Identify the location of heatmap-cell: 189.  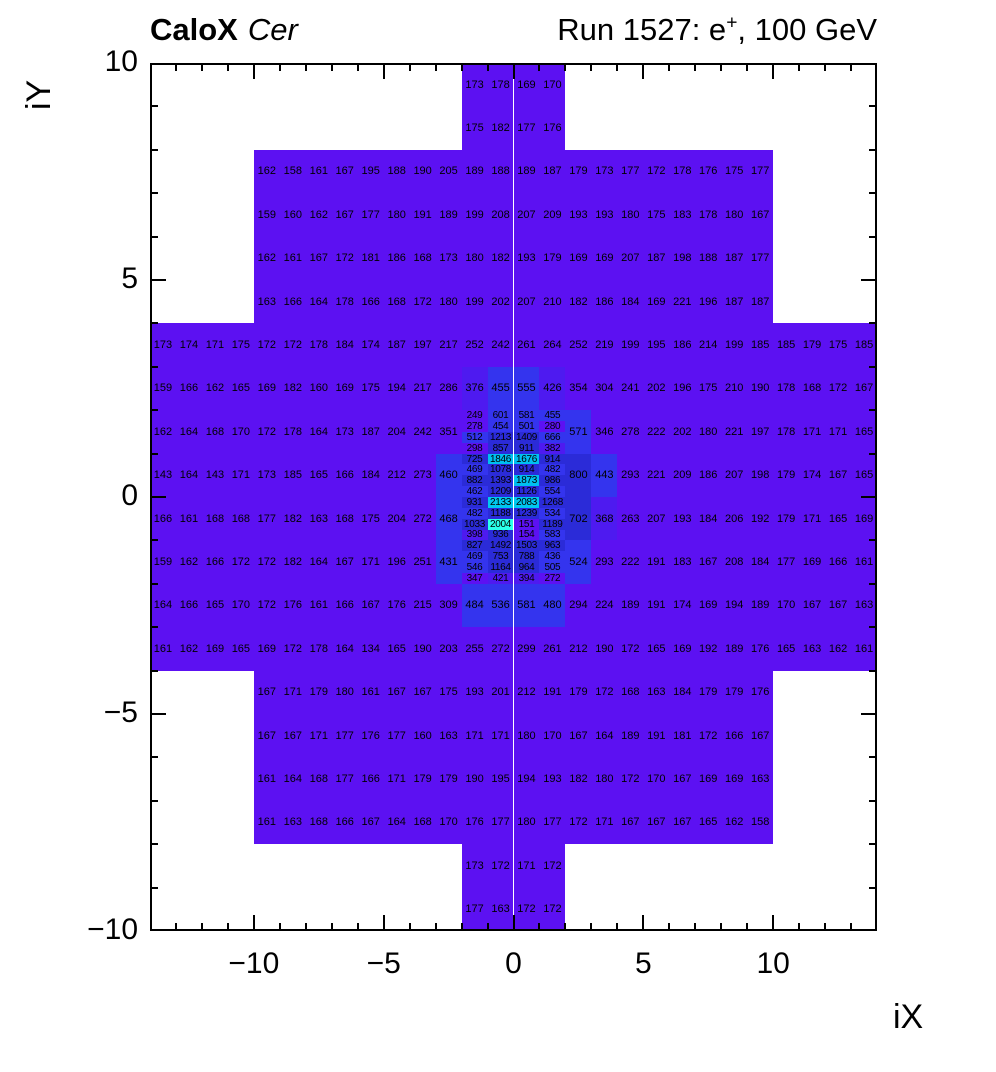
(630, 736).